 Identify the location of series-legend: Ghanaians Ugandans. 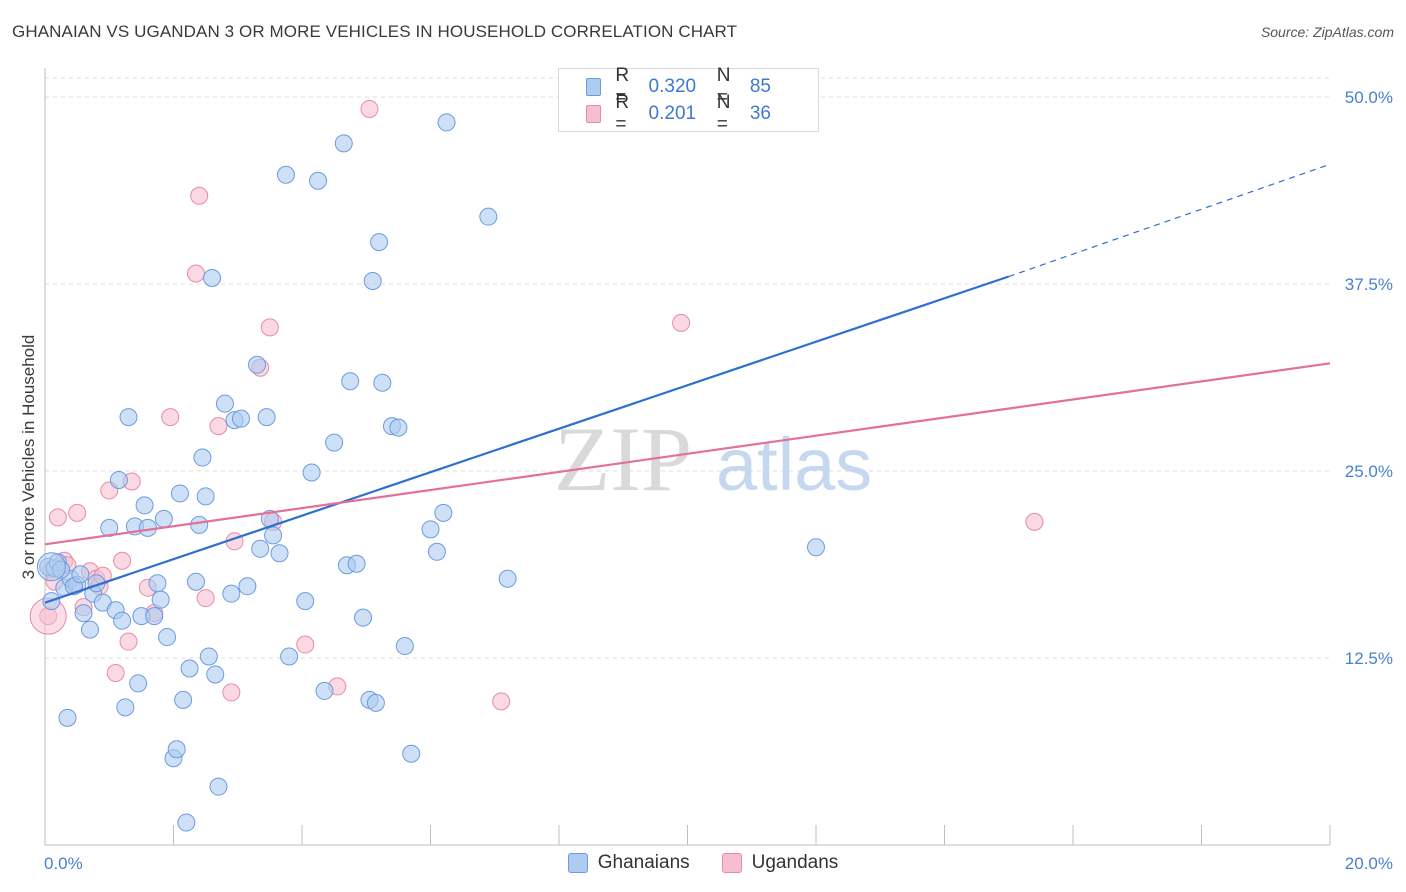
(703, 863).